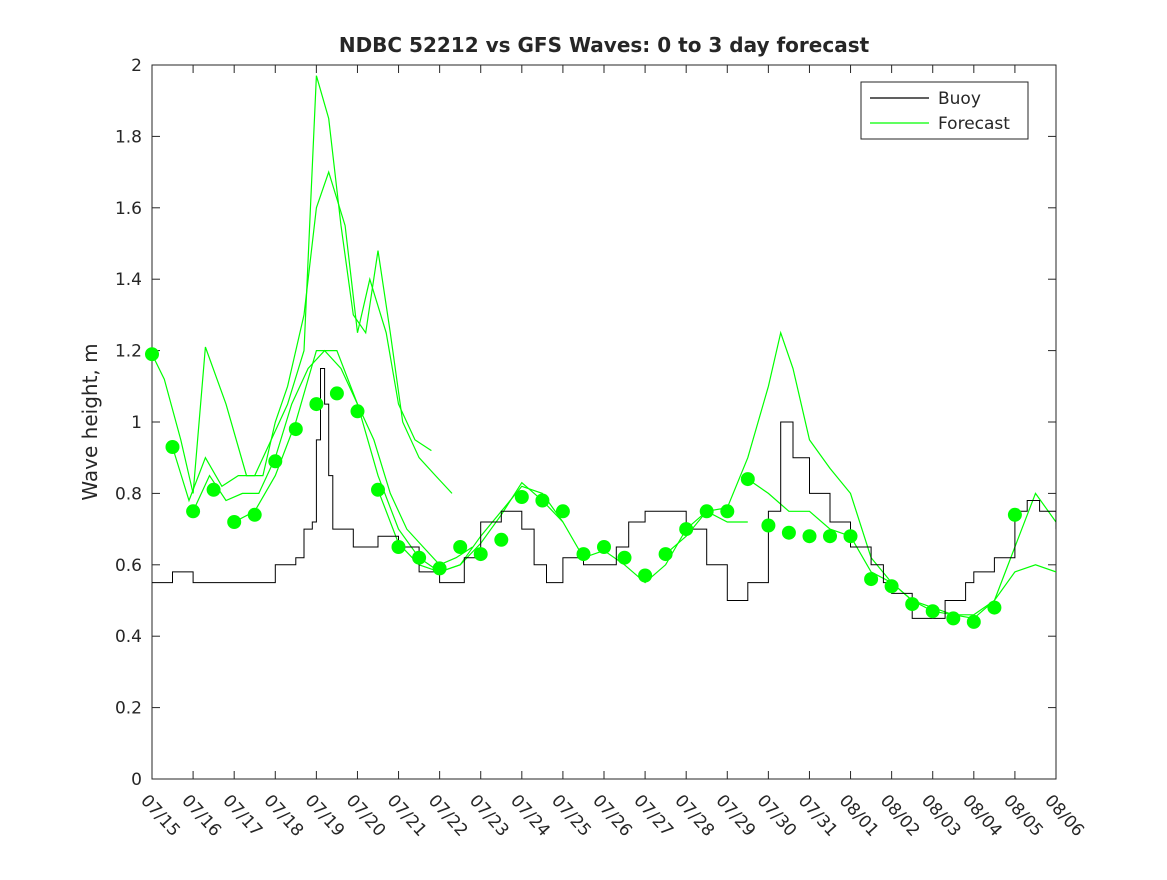  Describe the element at coordinates (128, 280) in the screenshot. I see `y-tick-label: 1.4` at that location.